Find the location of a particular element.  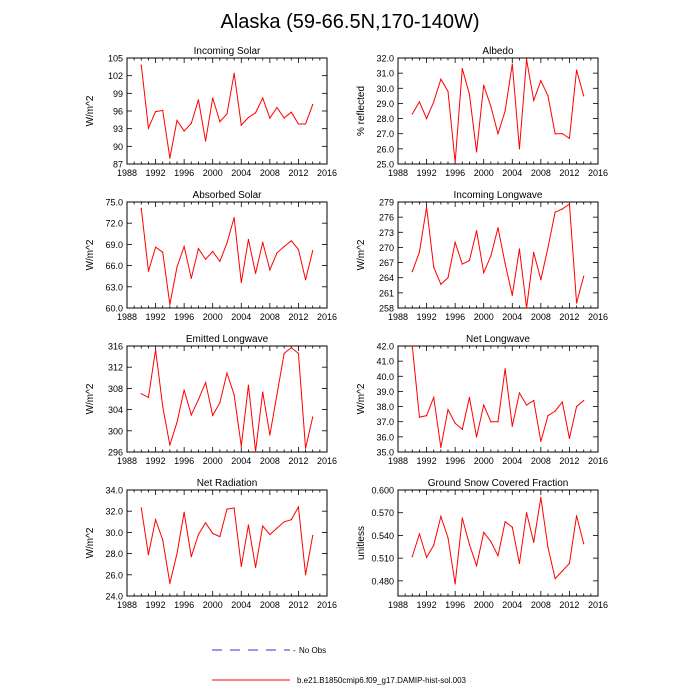

y-tick-label: 36.0 is located at coordinates (385, 437).